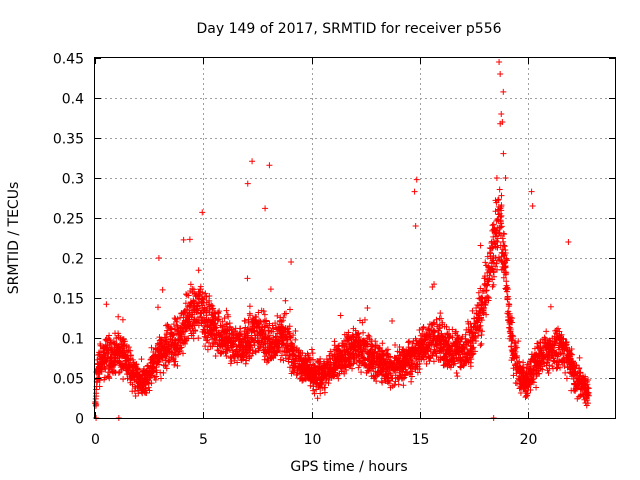 This screenshot has height=480, width=640. I want to click on y-tick-label: 0.05, so click(68, 380).